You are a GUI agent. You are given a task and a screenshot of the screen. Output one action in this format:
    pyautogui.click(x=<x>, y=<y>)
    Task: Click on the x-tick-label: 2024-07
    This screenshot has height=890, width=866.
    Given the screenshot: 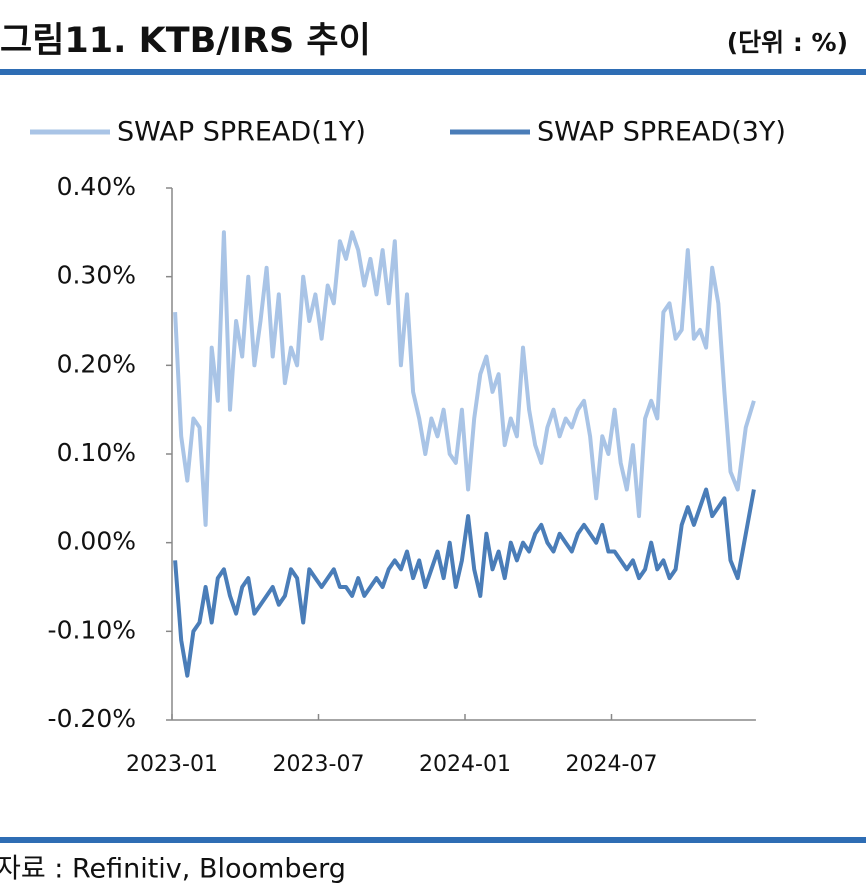 What is the action you would take?
    pyautogui.click(x=612, y=764)
    